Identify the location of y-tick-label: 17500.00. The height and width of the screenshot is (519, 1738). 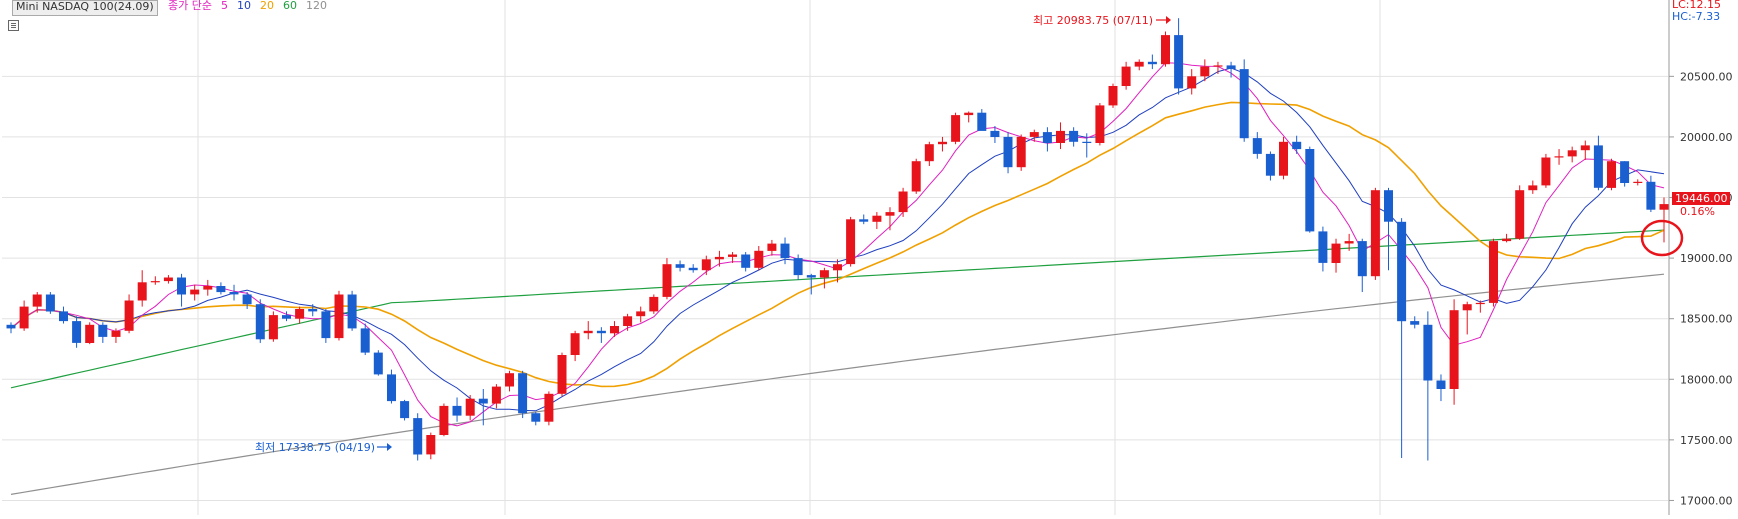
(1706, 440).